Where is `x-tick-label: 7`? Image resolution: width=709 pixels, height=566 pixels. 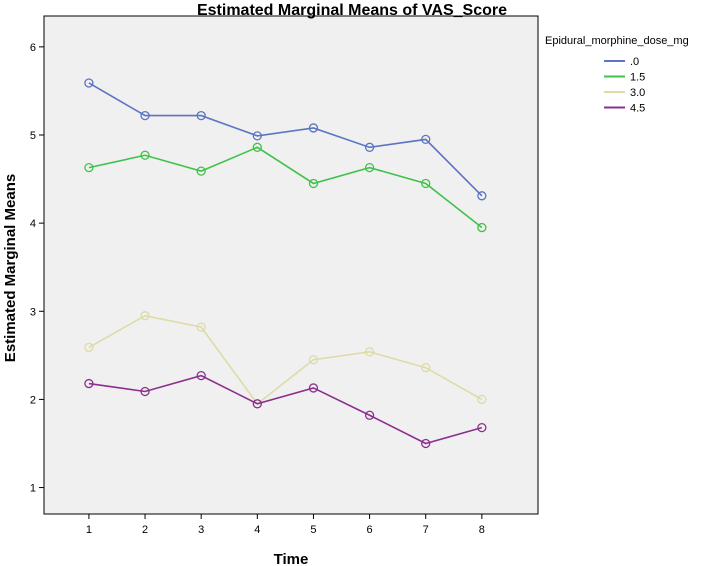
x-tick-label: 7 is located at coordinates (426, 530).